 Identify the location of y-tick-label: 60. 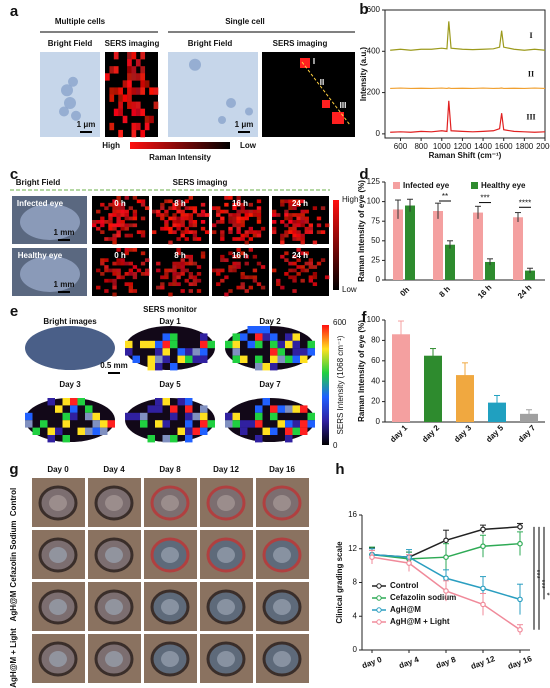
(375, 360).